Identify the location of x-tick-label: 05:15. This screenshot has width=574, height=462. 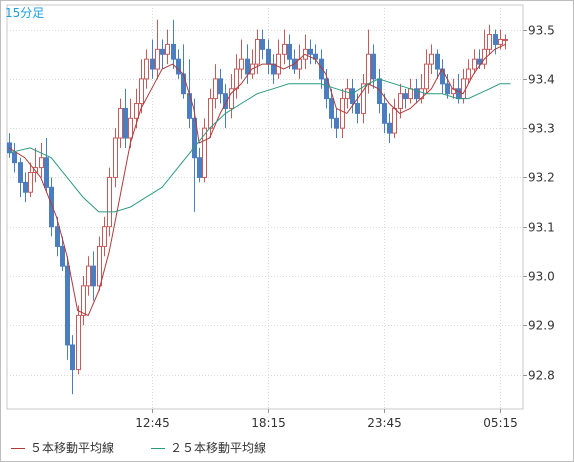
(500, 423).